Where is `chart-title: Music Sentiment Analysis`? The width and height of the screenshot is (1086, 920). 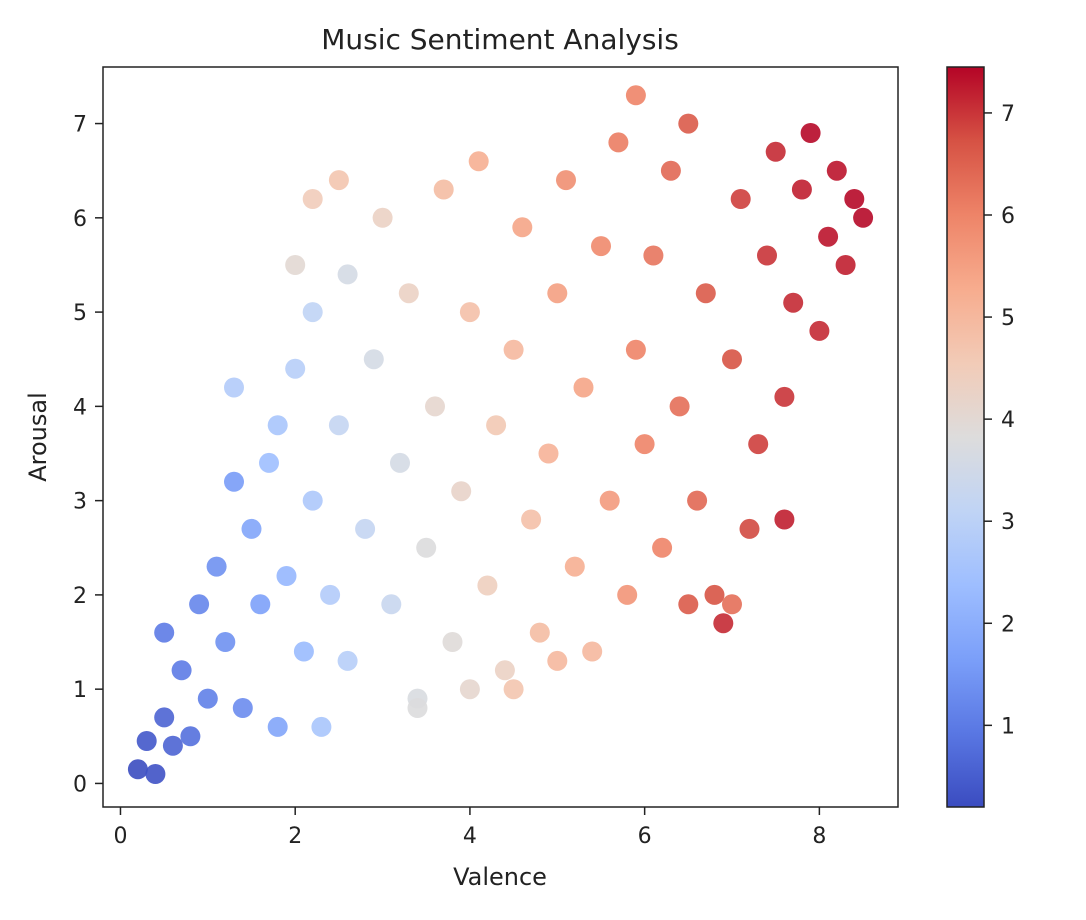 chart-title: Music Sentiment Analysis is located at coordinates (500, 39).